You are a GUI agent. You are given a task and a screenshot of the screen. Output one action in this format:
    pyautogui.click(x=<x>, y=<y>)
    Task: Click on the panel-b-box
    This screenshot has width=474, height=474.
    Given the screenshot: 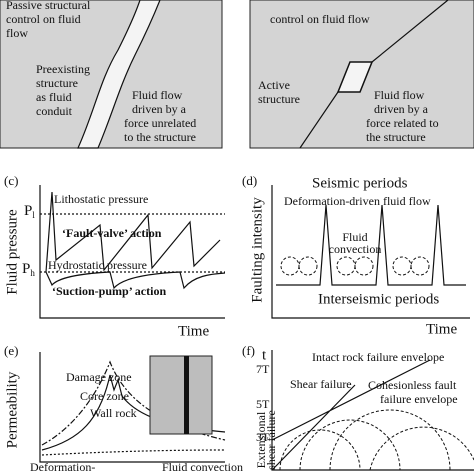 What is the action you would take?
    pyautogui.click(x=361, y=74)
    